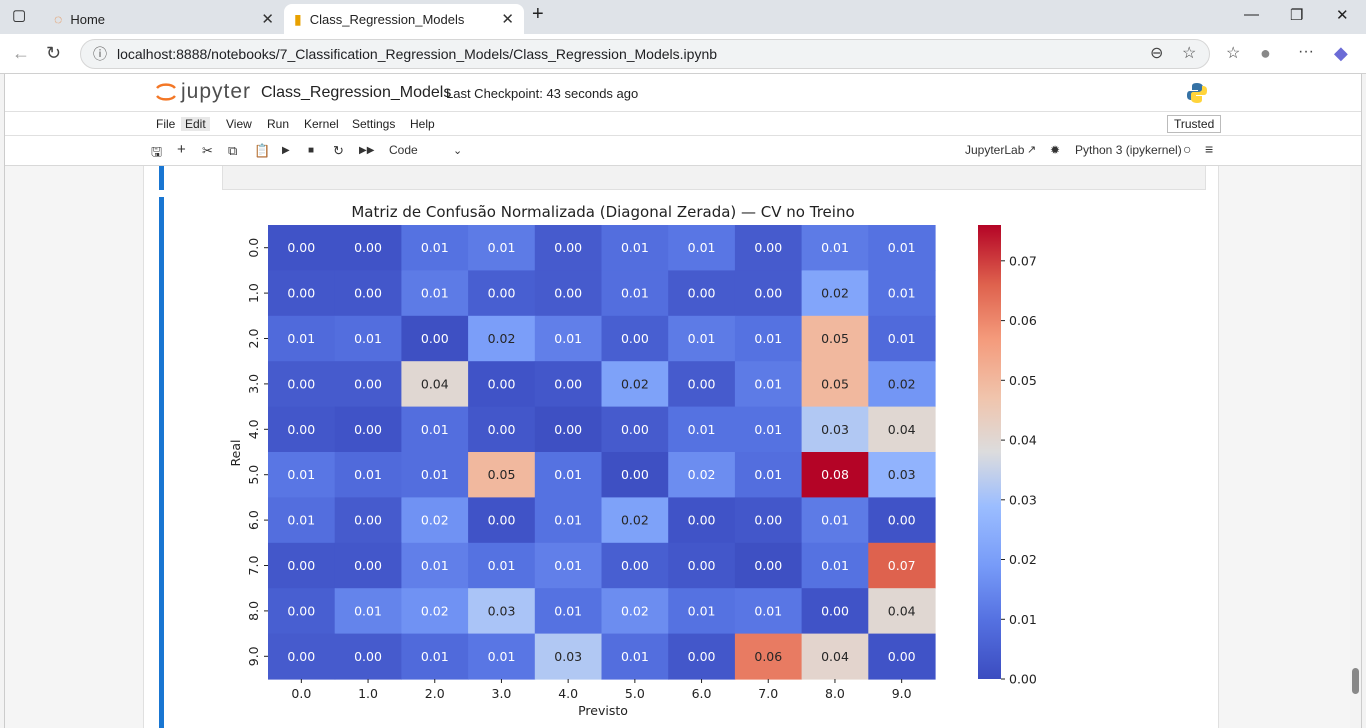 The height and width of the screenshot is (728, 1366). What do you see at coordinates (1355, 681) in the screenshot?
I see `scrollbar-thumb` at bounding box center [1355, 681].